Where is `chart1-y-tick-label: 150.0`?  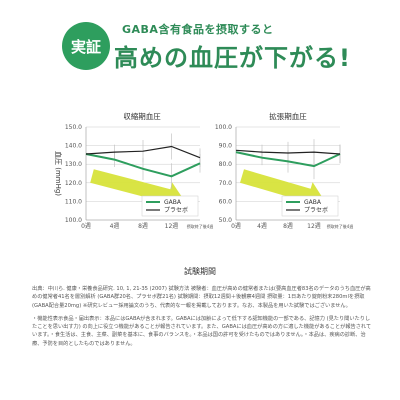
chart1-y-tick-label: 150.0 is located at coordinates (73, 127).